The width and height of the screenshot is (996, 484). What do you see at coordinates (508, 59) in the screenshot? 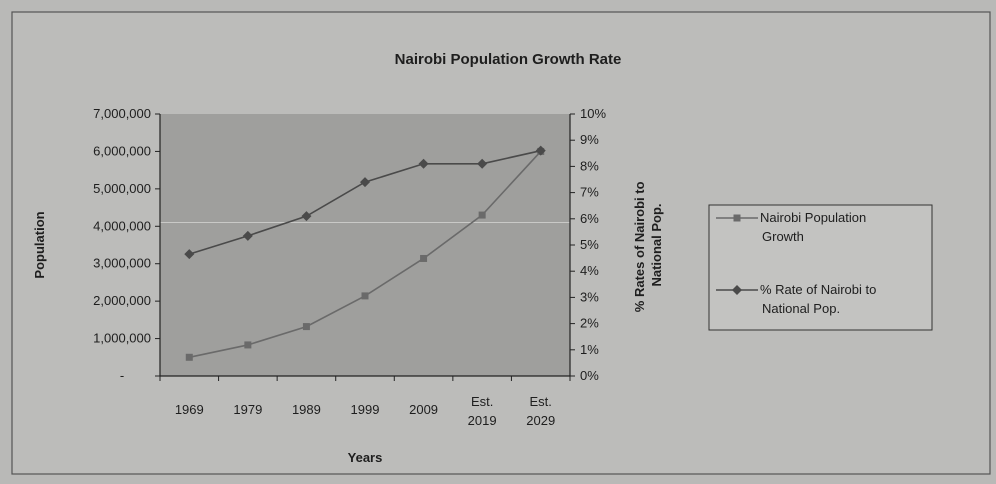
I see `chart-title: Nairobi Population Growth Rate` at bounding box center [508, 59].